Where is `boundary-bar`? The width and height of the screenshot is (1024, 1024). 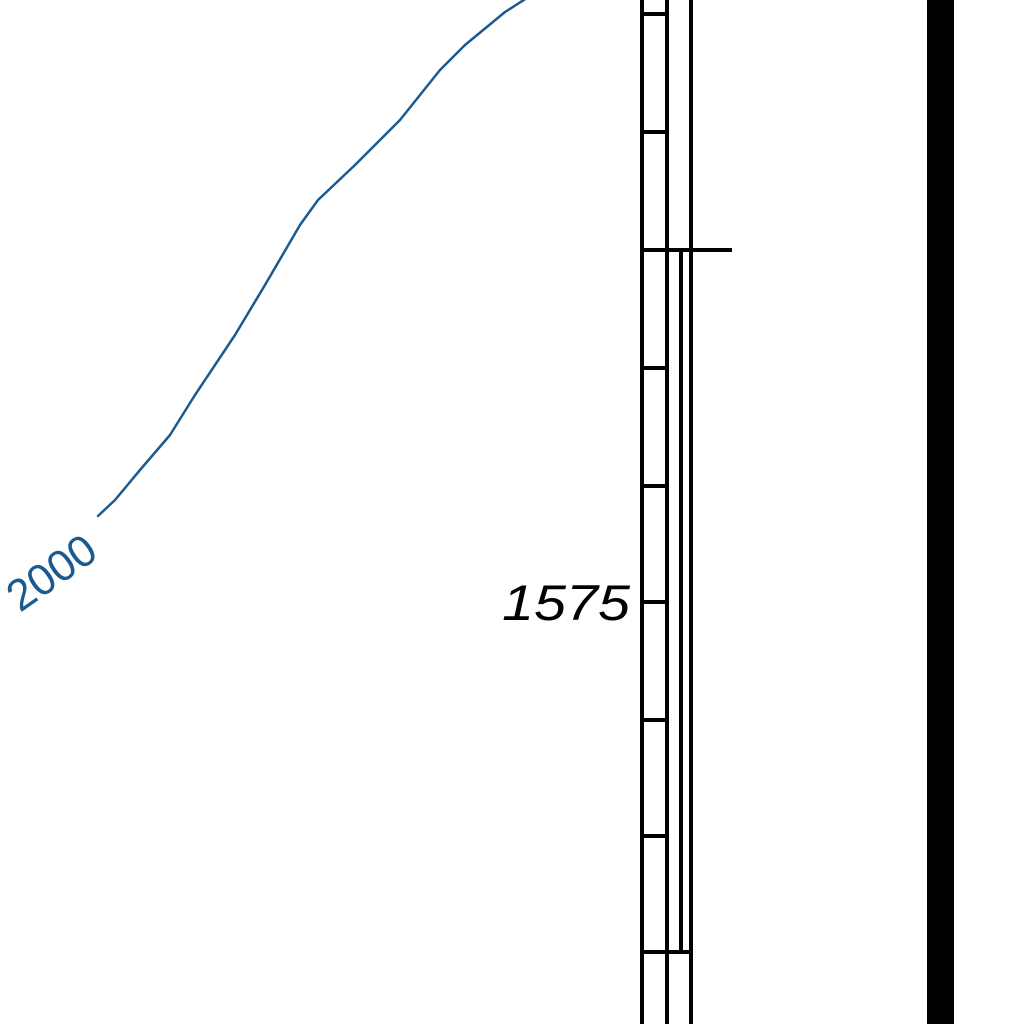
boundary-bar is located at coordinates (940, 512).